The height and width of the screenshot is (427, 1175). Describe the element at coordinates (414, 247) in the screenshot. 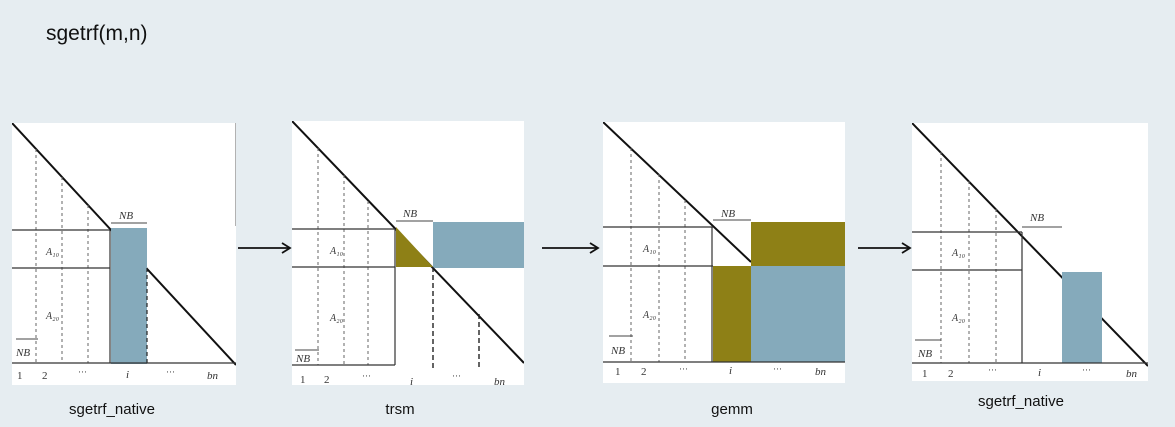

I see `olive-triangle` at that location.